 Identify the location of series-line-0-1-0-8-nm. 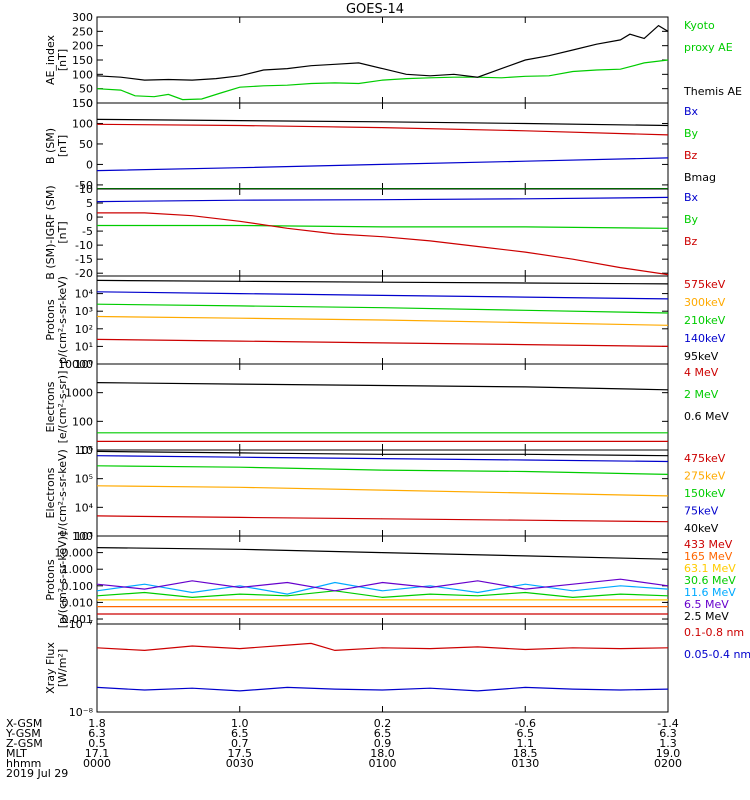
(382, 647).